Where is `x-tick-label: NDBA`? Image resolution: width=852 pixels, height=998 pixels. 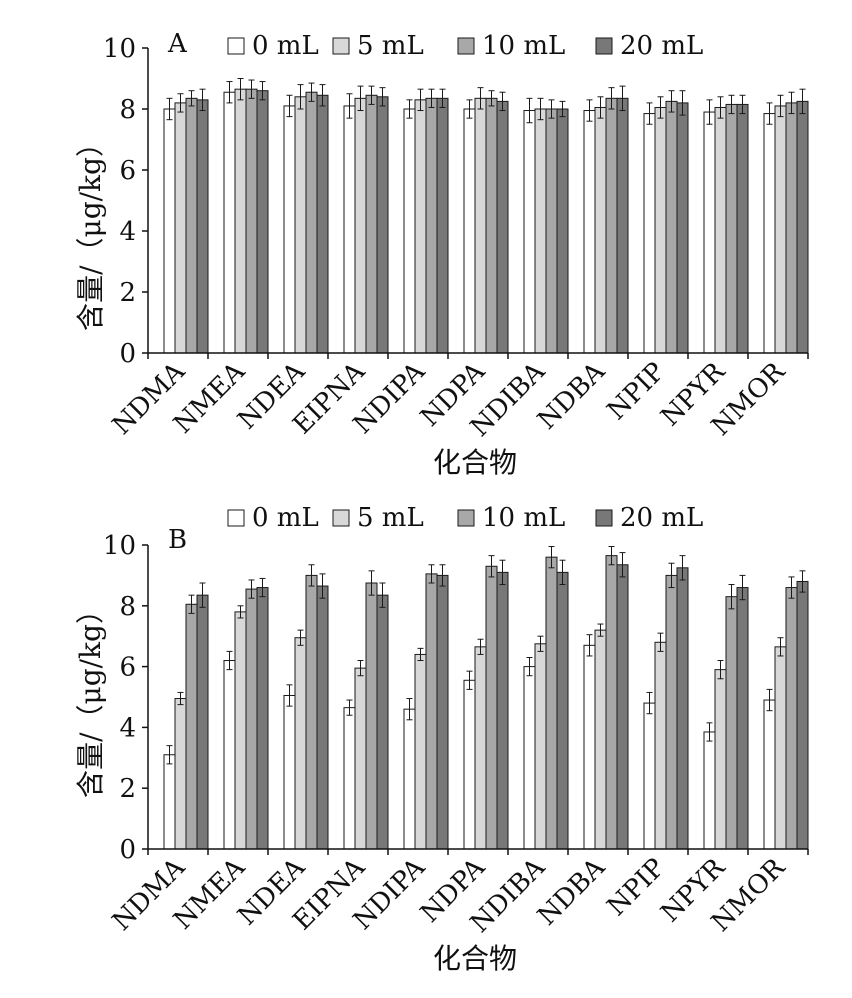
x-tick-label: NDBA is located at coordinates (572, 396).